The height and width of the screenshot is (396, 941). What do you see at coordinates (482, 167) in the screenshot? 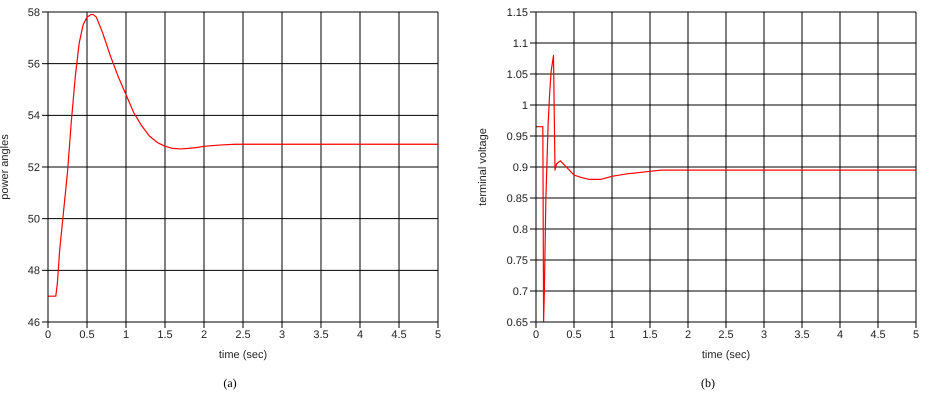
I see `y-axis-title: terminal voltage` at bounding box center [482, 167].